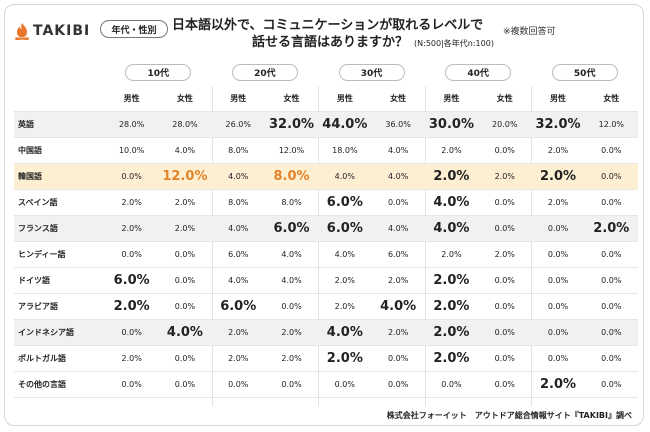  What do you see at coordinates (454, 43) in the screenshot?
I see `sample-note: (N:500|各年代n:100)` at bounding box center [454, 43].